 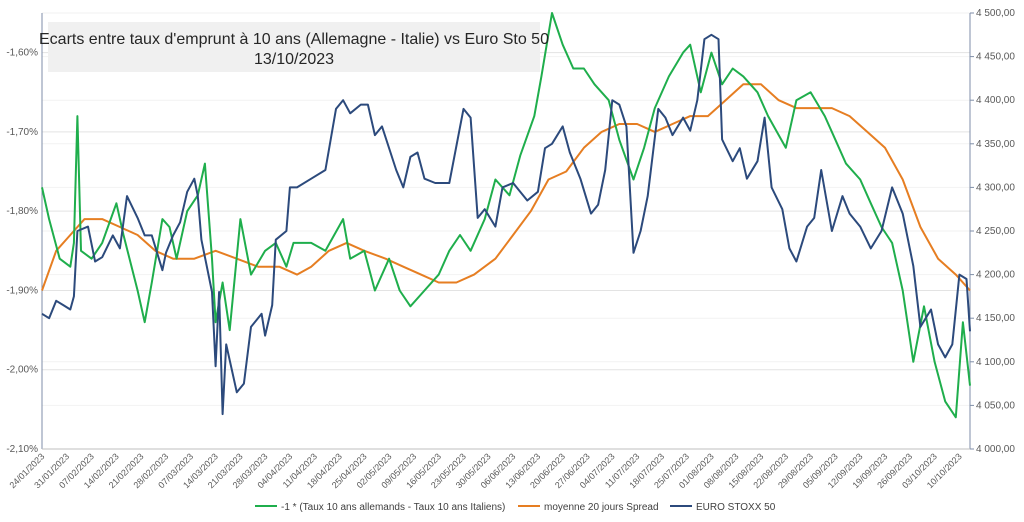 I want to click on y-left-tick-label: -2,00%, so click(x=22, y=370).